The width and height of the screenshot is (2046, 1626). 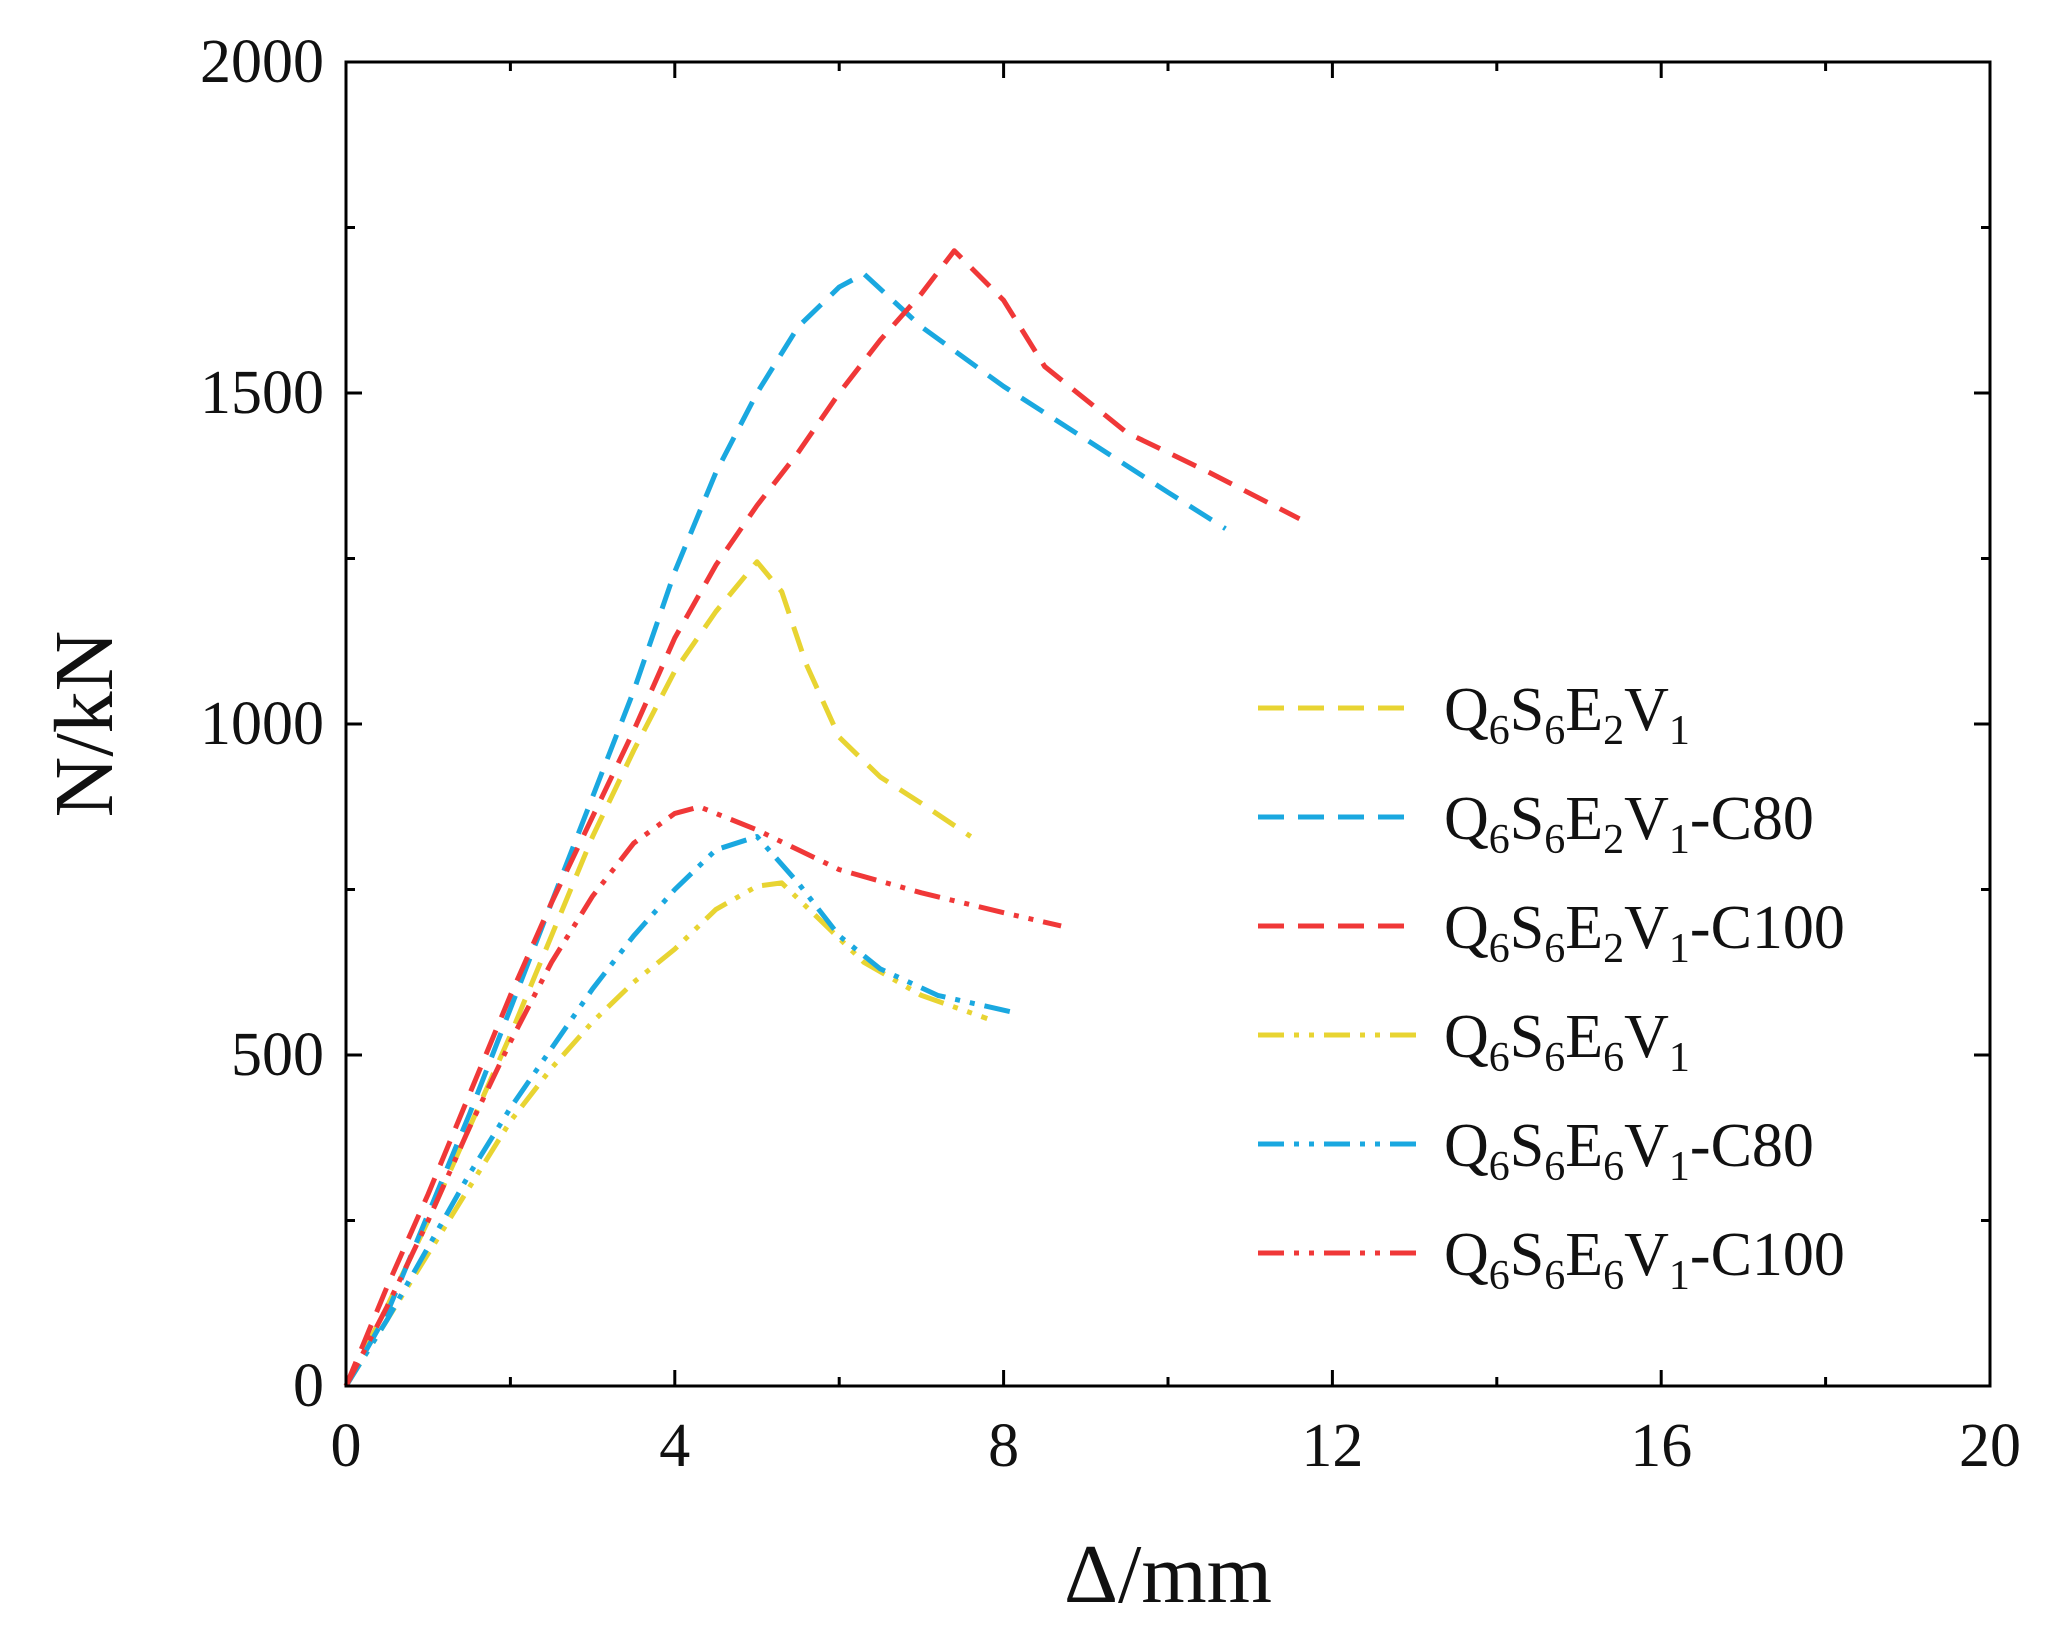 I want to click on x-tick-label: 20, so click(x=1990, y=1446).